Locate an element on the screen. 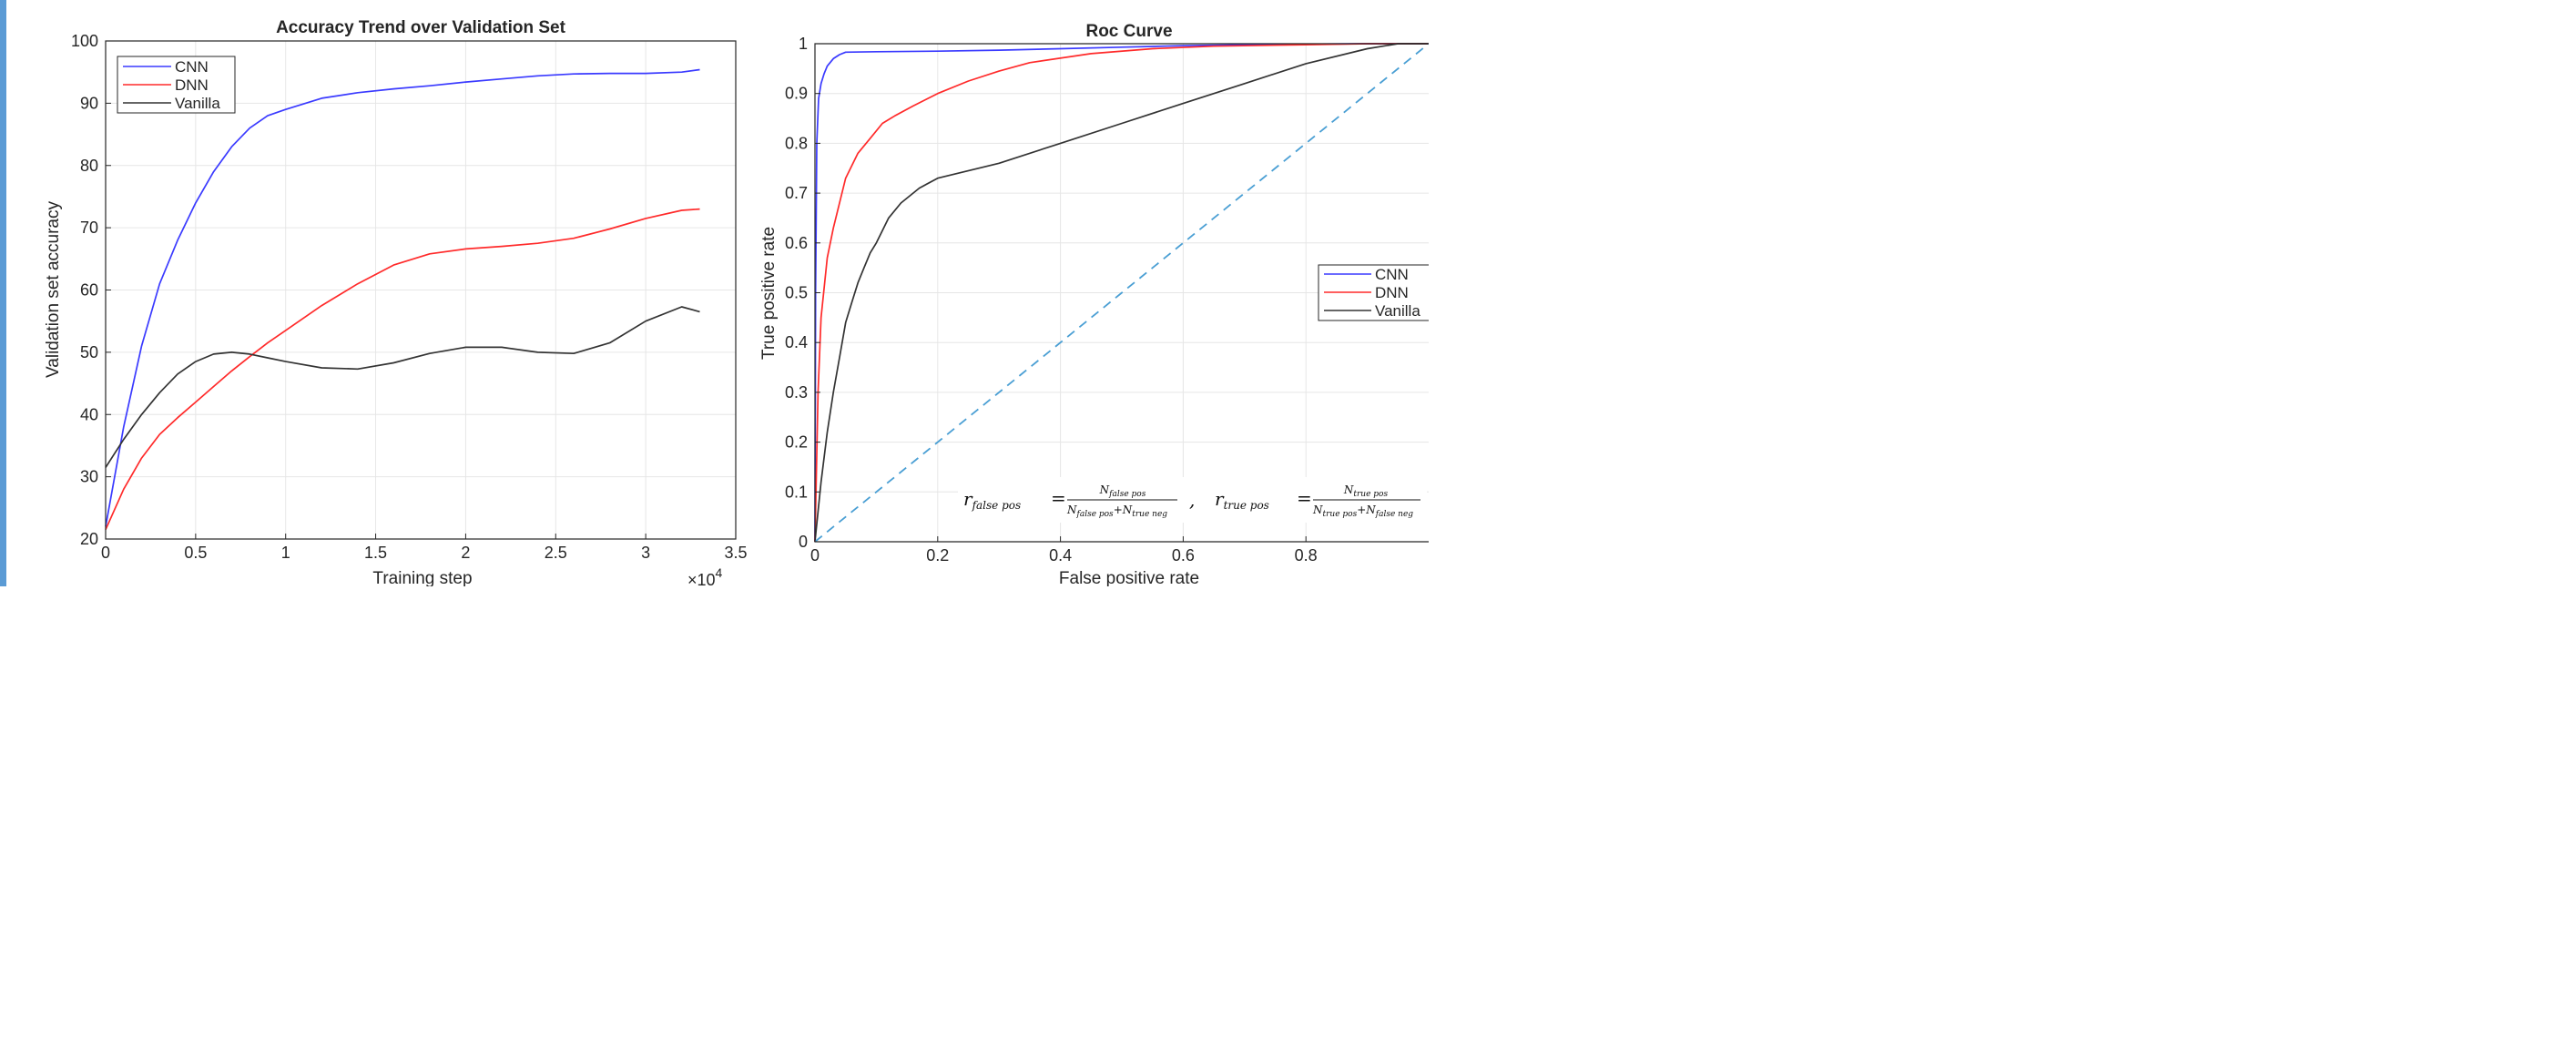 The width and height of the screenshot is (2576, 1058). y-tick-label: 0.3 is located at coordinates (796, 392).